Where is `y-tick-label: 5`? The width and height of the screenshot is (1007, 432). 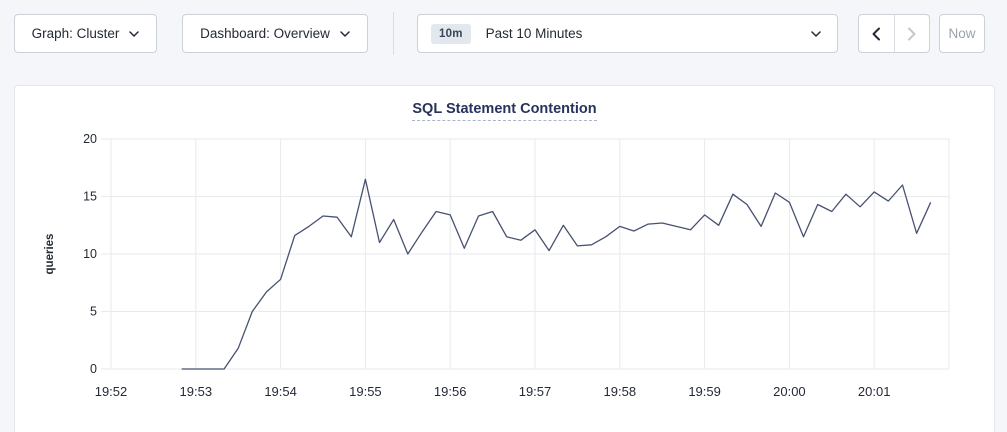 y-tick-label: 5 is located at coordinates (93, 312).